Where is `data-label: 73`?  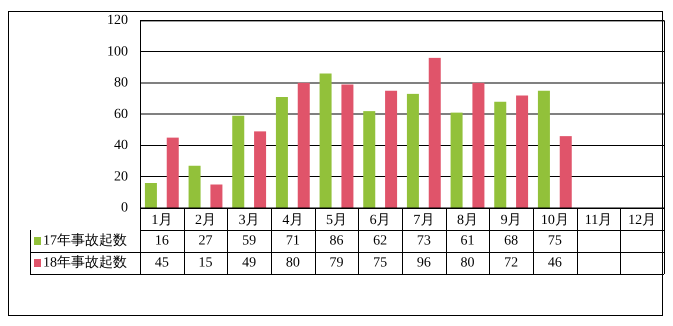
data-label: 73 is located at coordinates (423, 241).